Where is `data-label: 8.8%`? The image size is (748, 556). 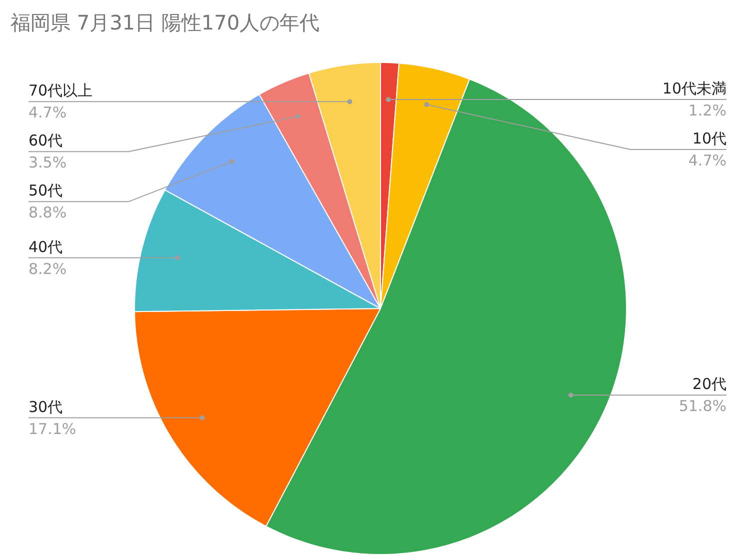 data-label: 8.8% is located at coordinates (47, 213).